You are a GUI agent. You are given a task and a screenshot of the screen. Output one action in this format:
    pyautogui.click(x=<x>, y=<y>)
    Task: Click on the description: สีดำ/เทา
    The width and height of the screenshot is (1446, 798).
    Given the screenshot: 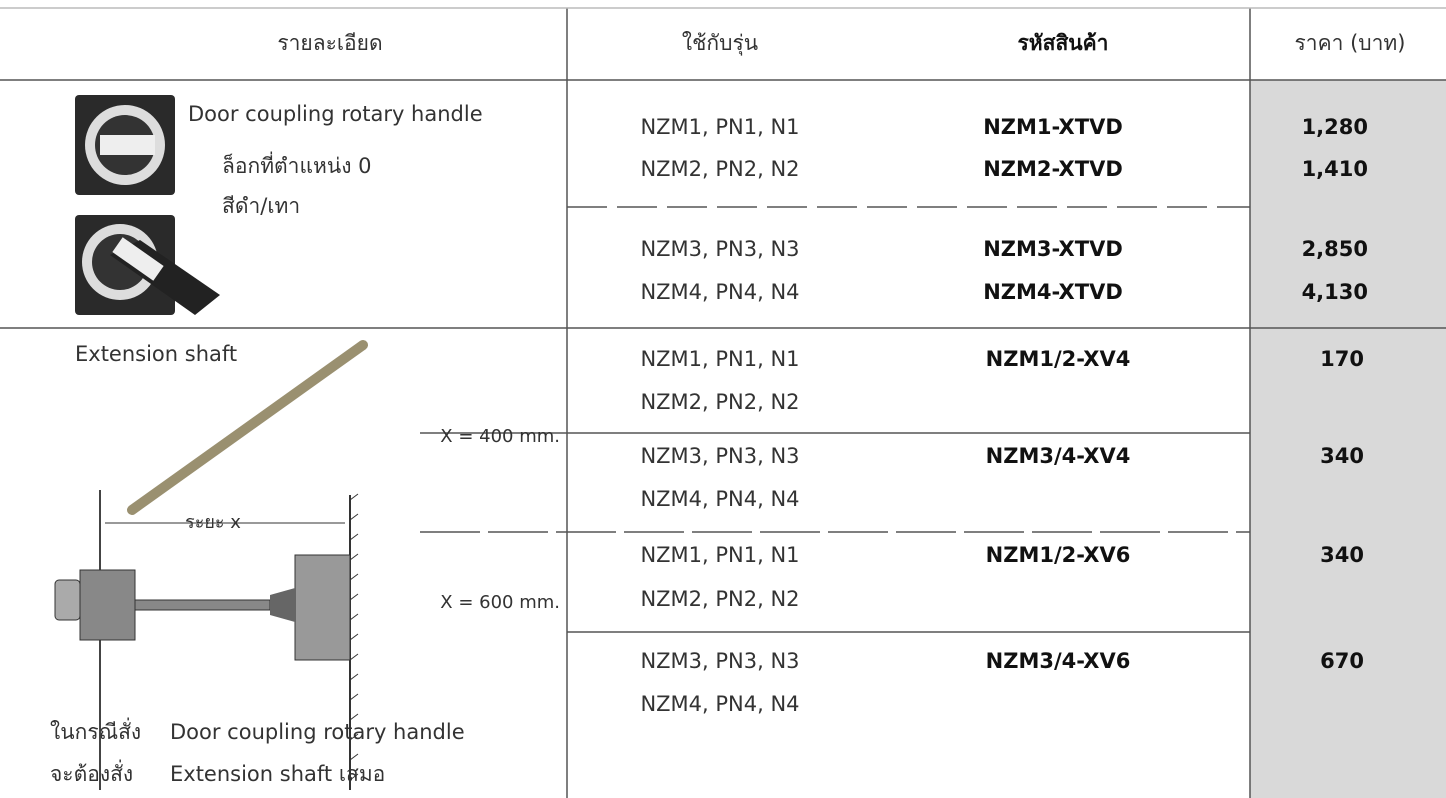 What is the action you would take?
    pyautogui.click(x=261, y=206)
    